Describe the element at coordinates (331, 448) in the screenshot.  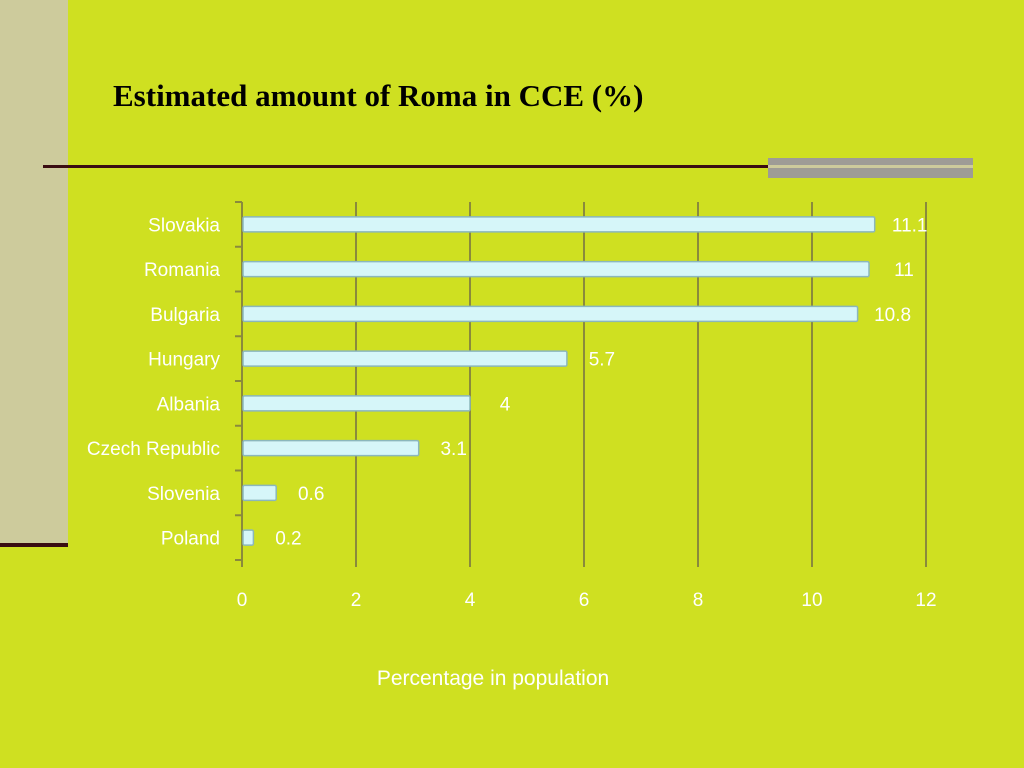
I see `bar-czech-republic` at that location.